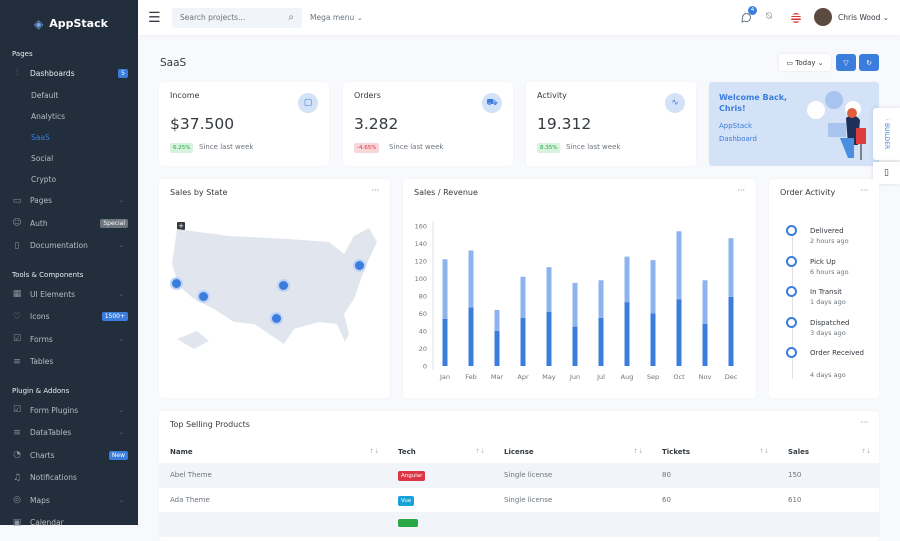  What do you see at coordinates (17, 294) in the screenshot?
I see `grid-icon: ▦` at bounding box center [17, 294].